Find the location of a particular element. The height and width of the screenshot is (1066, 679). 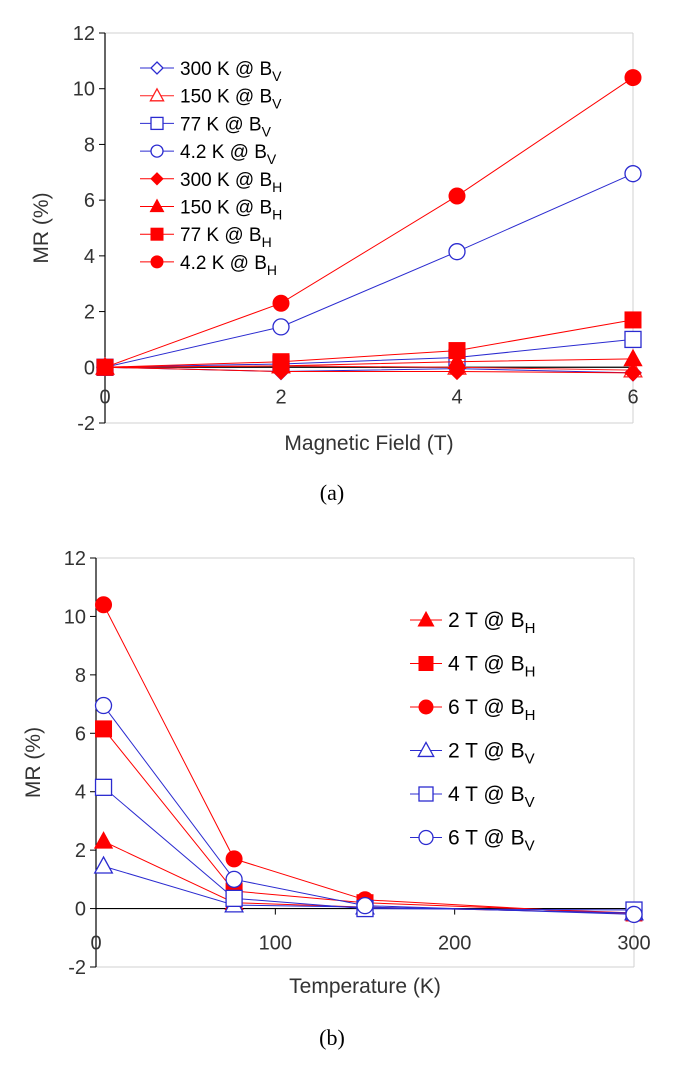

legend-label: 2 T @ BH is located at coordinates (491, 623).